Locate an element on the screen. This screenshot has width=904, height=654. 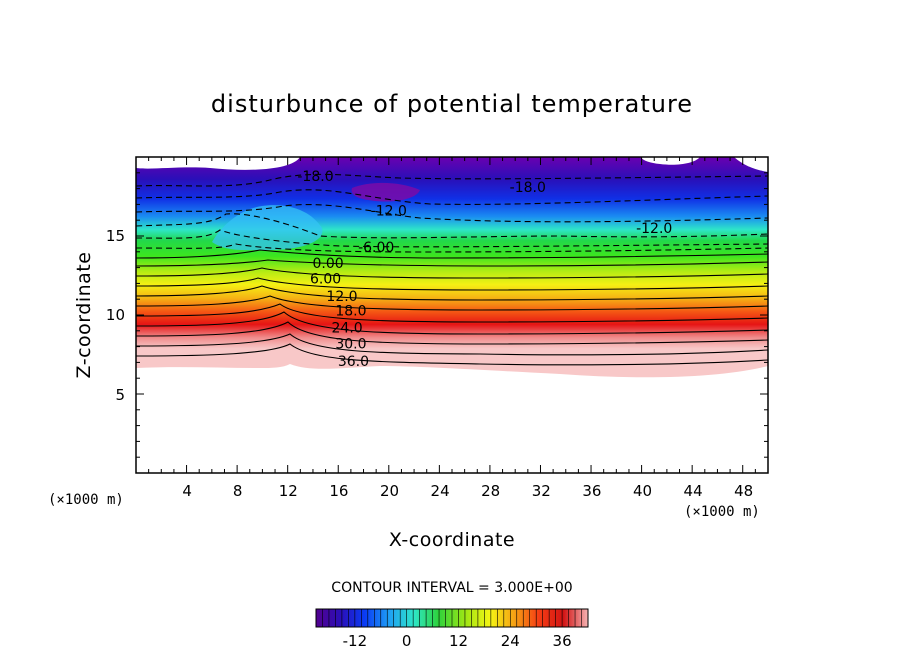
top-blank-patch-right is located at coordinates (670, 161).